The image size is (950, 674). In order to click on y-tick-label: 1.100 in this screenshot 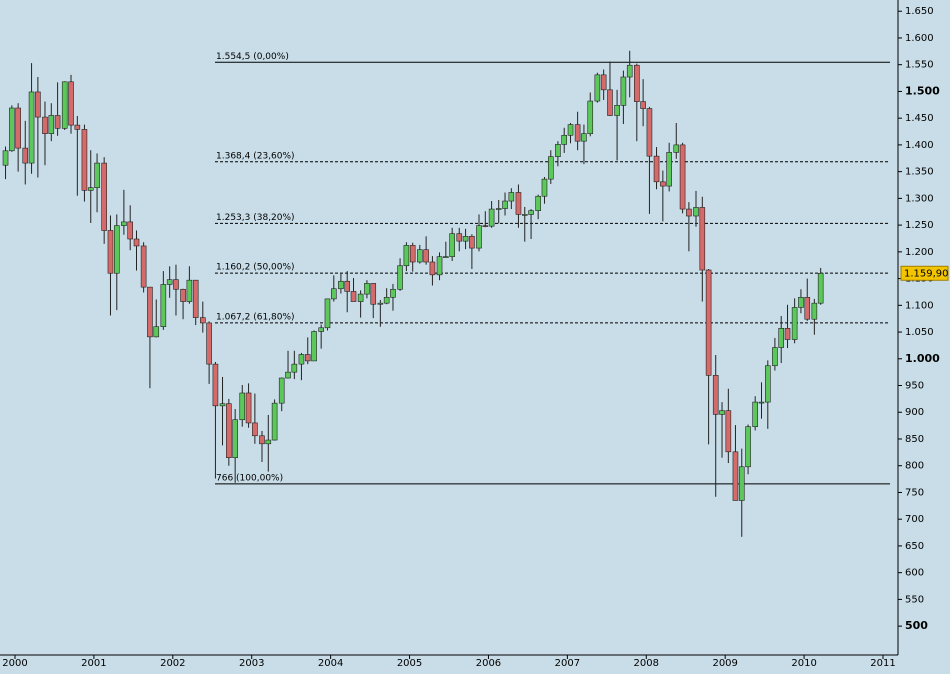, I will do `click(919, 305)`.